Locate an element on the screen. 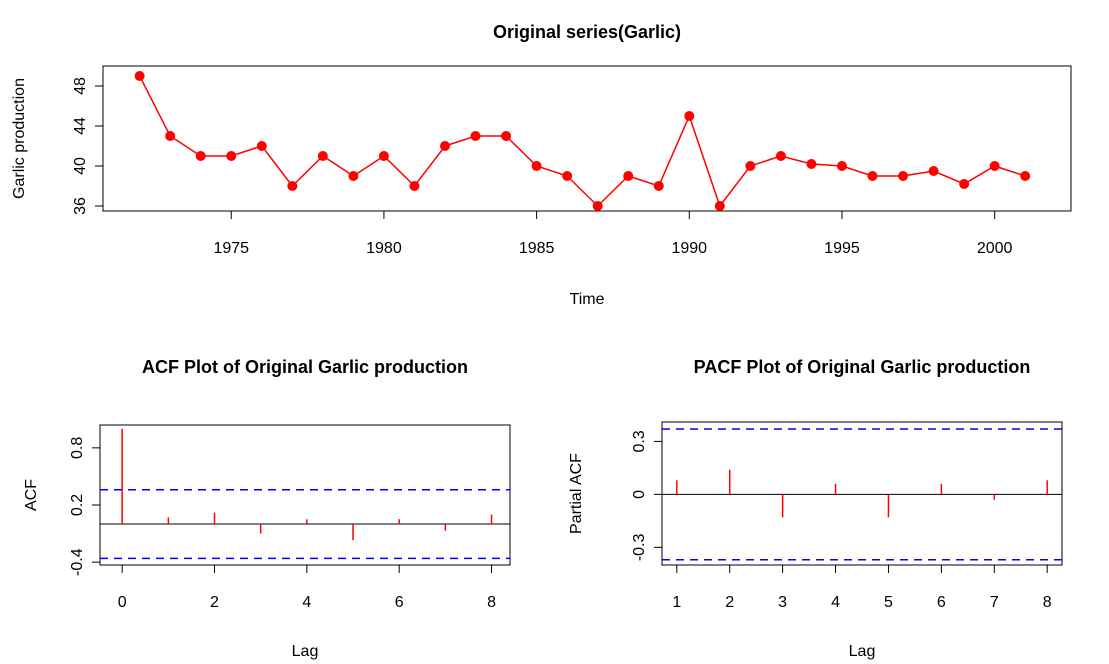  x-tick-label: 1 is located at coordinates (676, 602).